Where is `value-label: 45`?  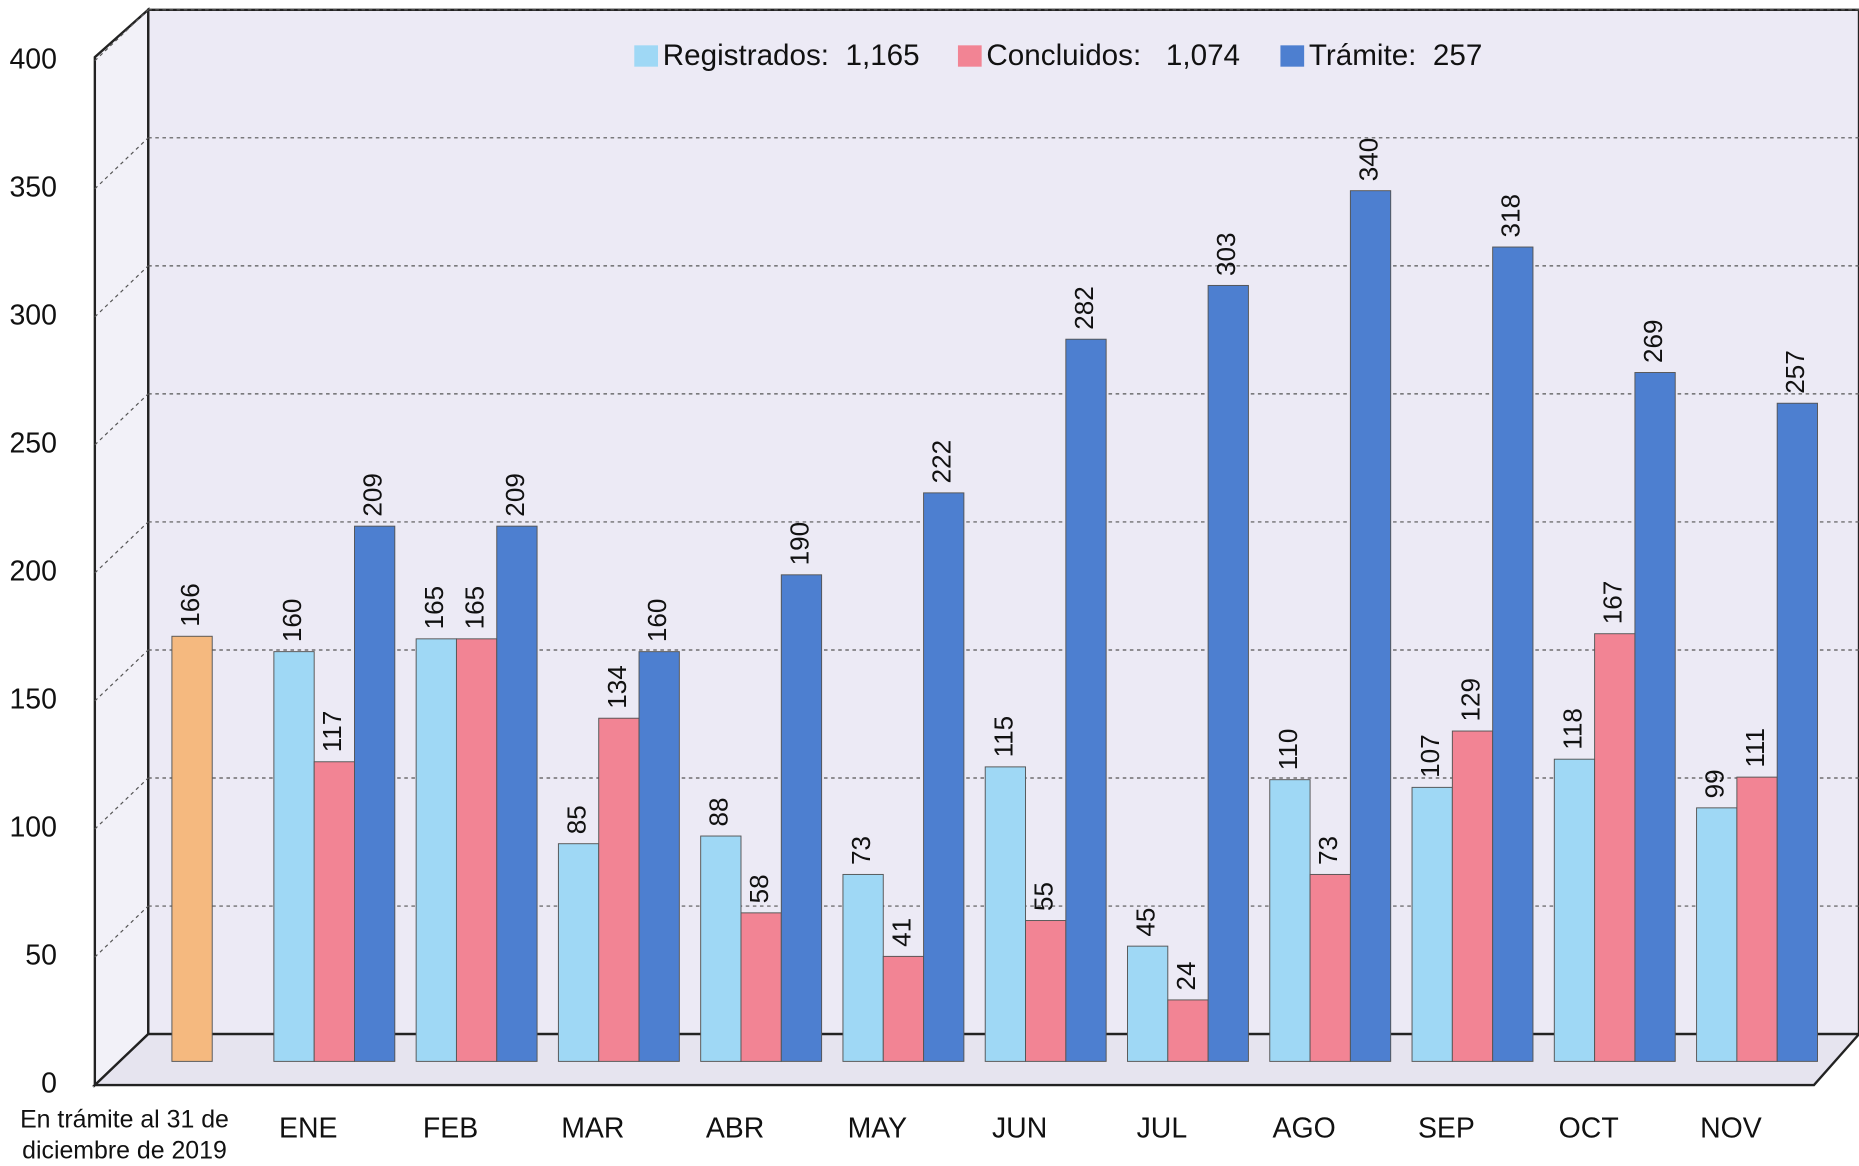 value-label: 45 is located at coordinates (1146, 922).